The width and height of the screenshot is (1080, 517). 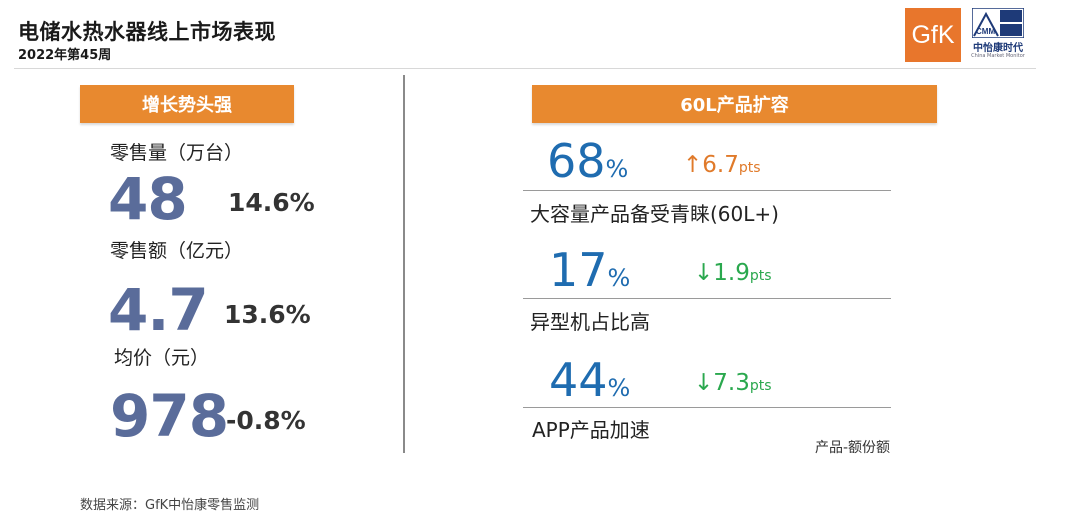 I want to click on data-source: 数据来源：GfK中怡康零售监测, so click(x=170, y=505).